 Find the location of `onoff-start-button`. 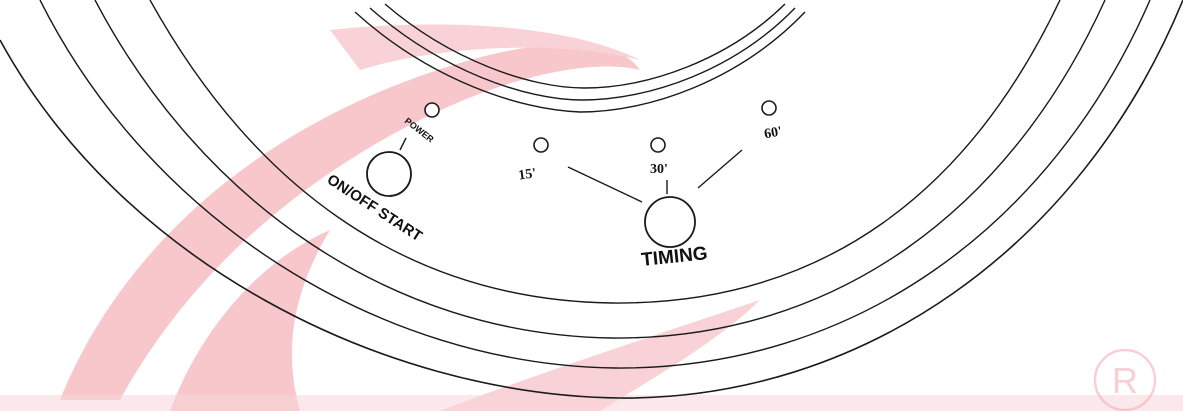

onoff-start-button is located at coordinates (389, 174).